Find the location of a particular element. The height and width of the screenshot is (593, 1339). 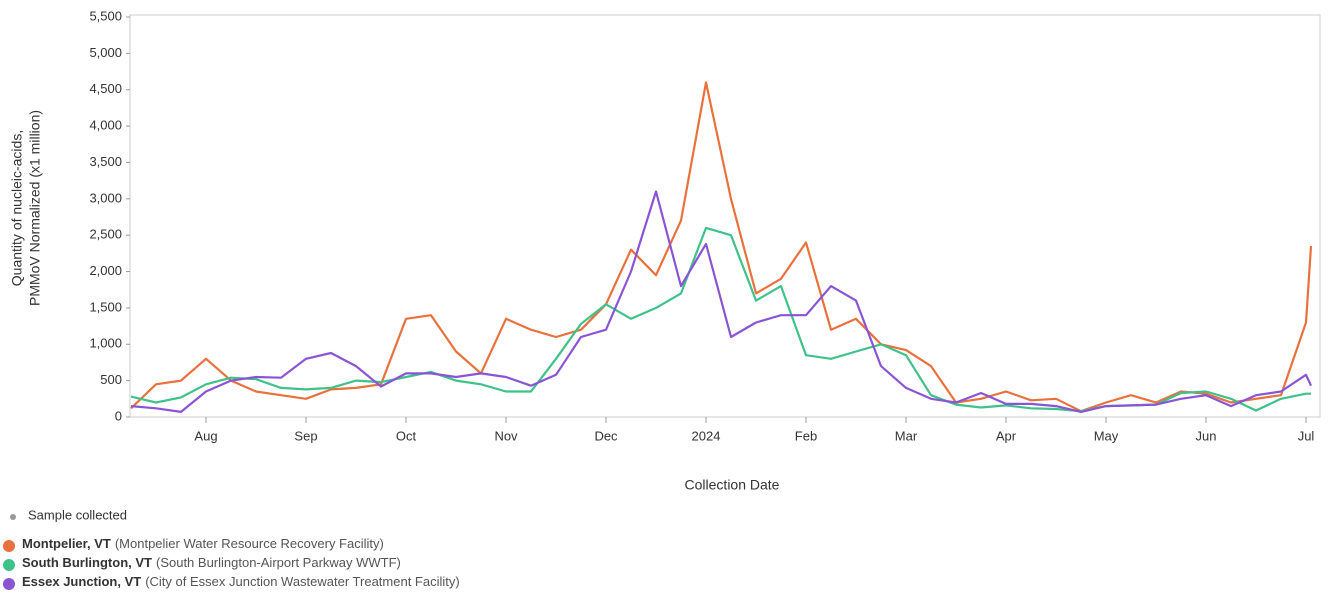

x-tick-label: Jul is located at coordinates (1306, 435).